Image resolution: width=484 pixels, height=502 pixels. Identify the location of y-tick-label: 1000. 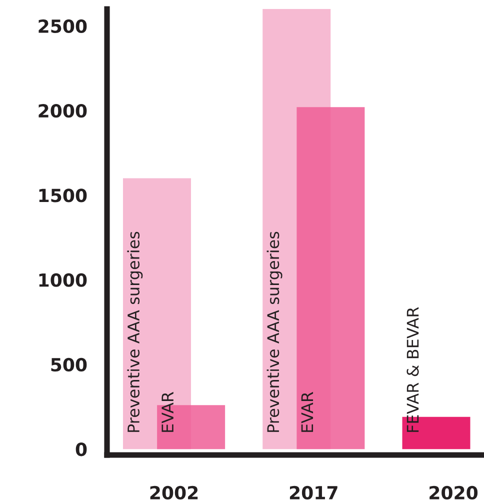
(63, 280).